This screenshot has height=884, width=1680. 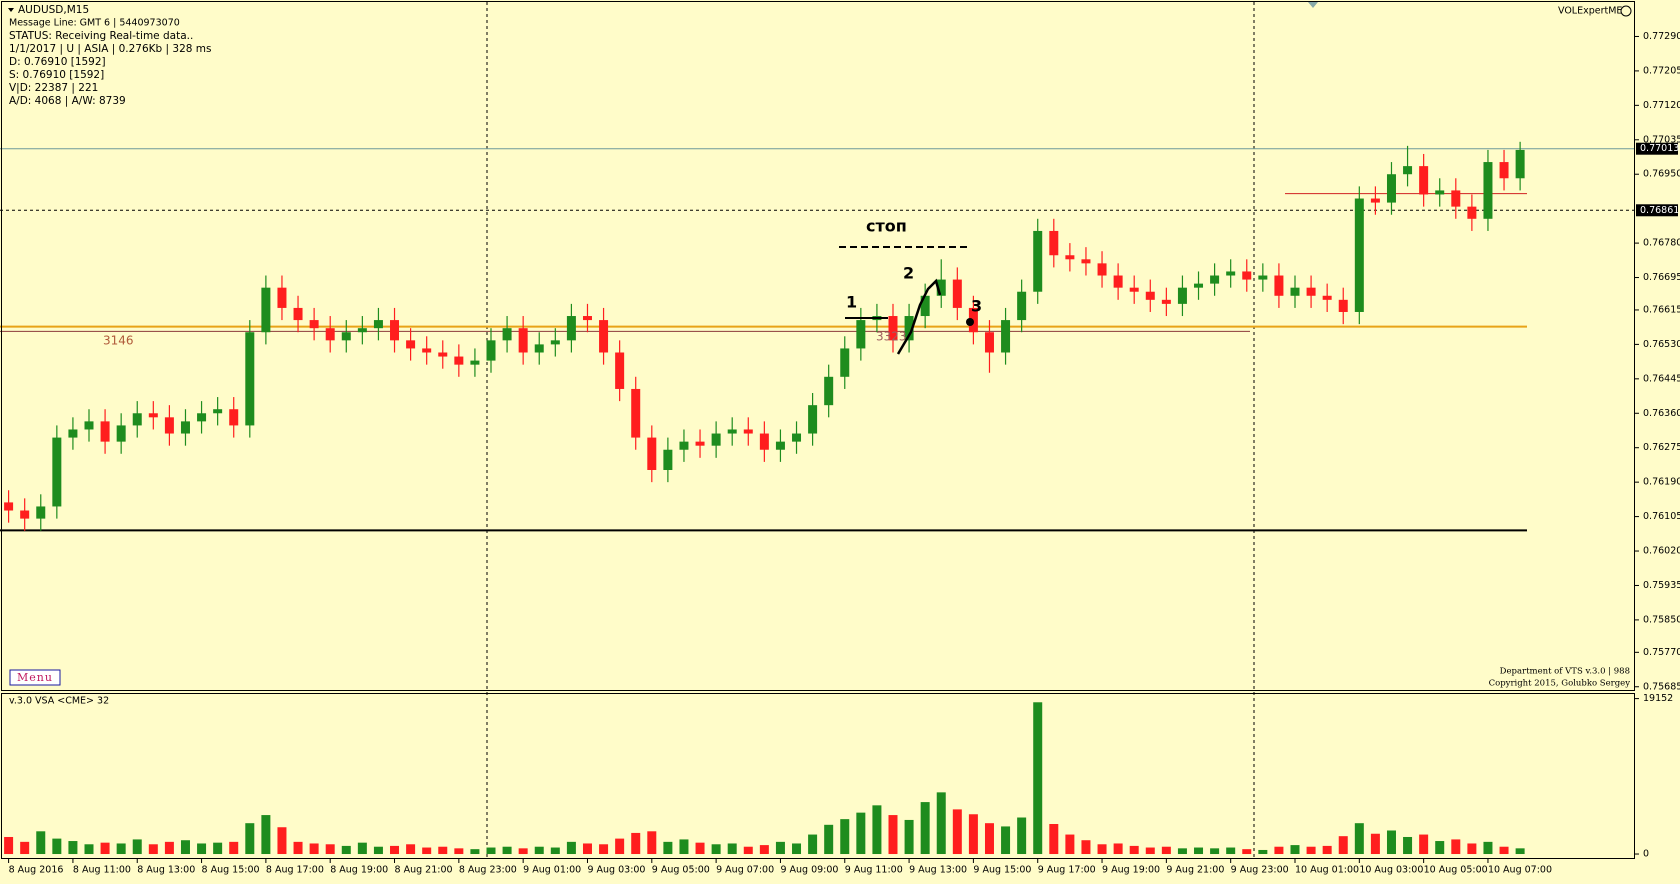 I want to click on annotation-3: 3, so click(x=976, y=306).